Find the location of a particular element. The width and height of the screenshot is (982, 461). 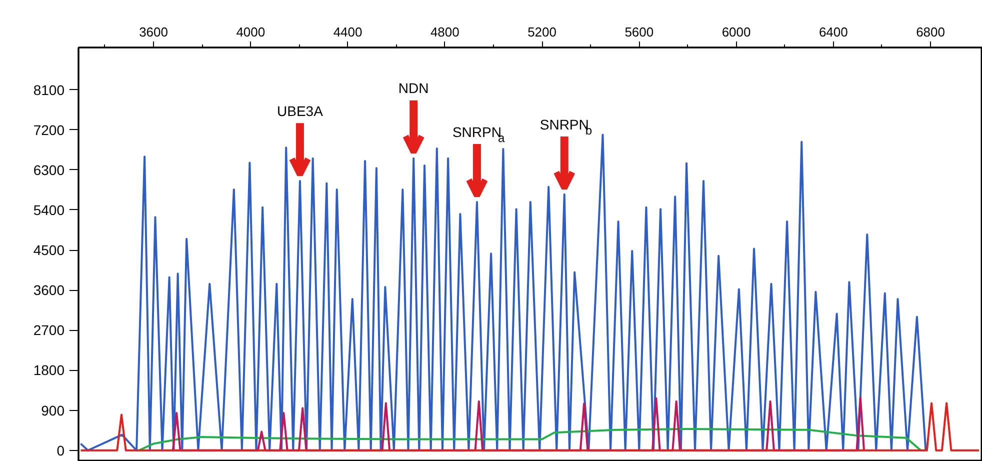

y-tick-label: 3600 is located at coordinates (49, 290).